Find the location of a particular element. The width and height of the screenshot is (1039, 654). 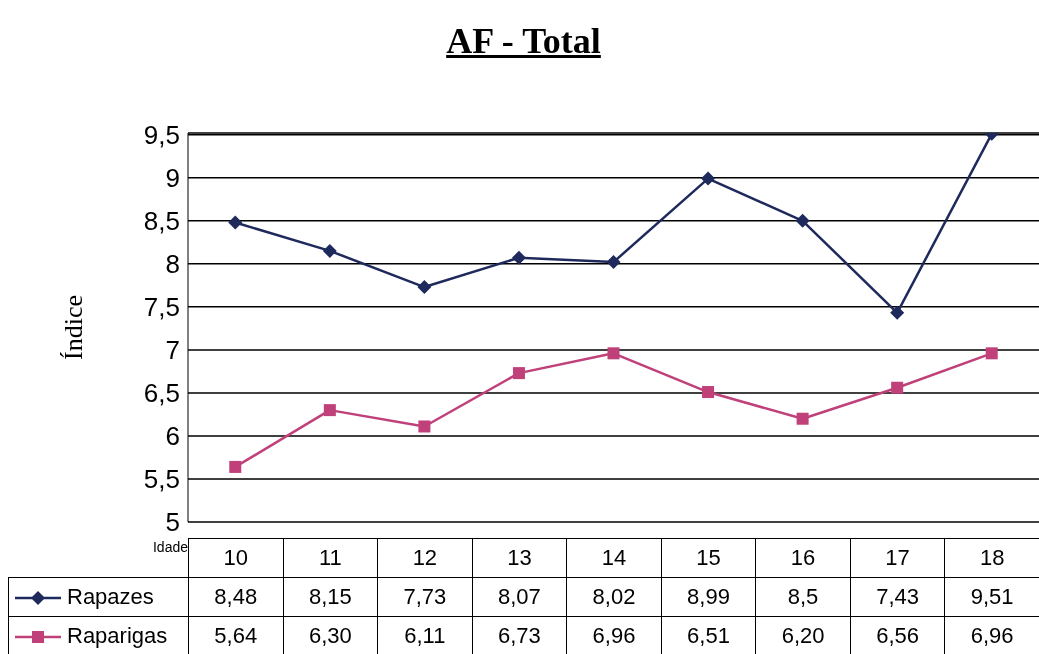

x-tick-label: 17 is located at coordinates (897, 558).